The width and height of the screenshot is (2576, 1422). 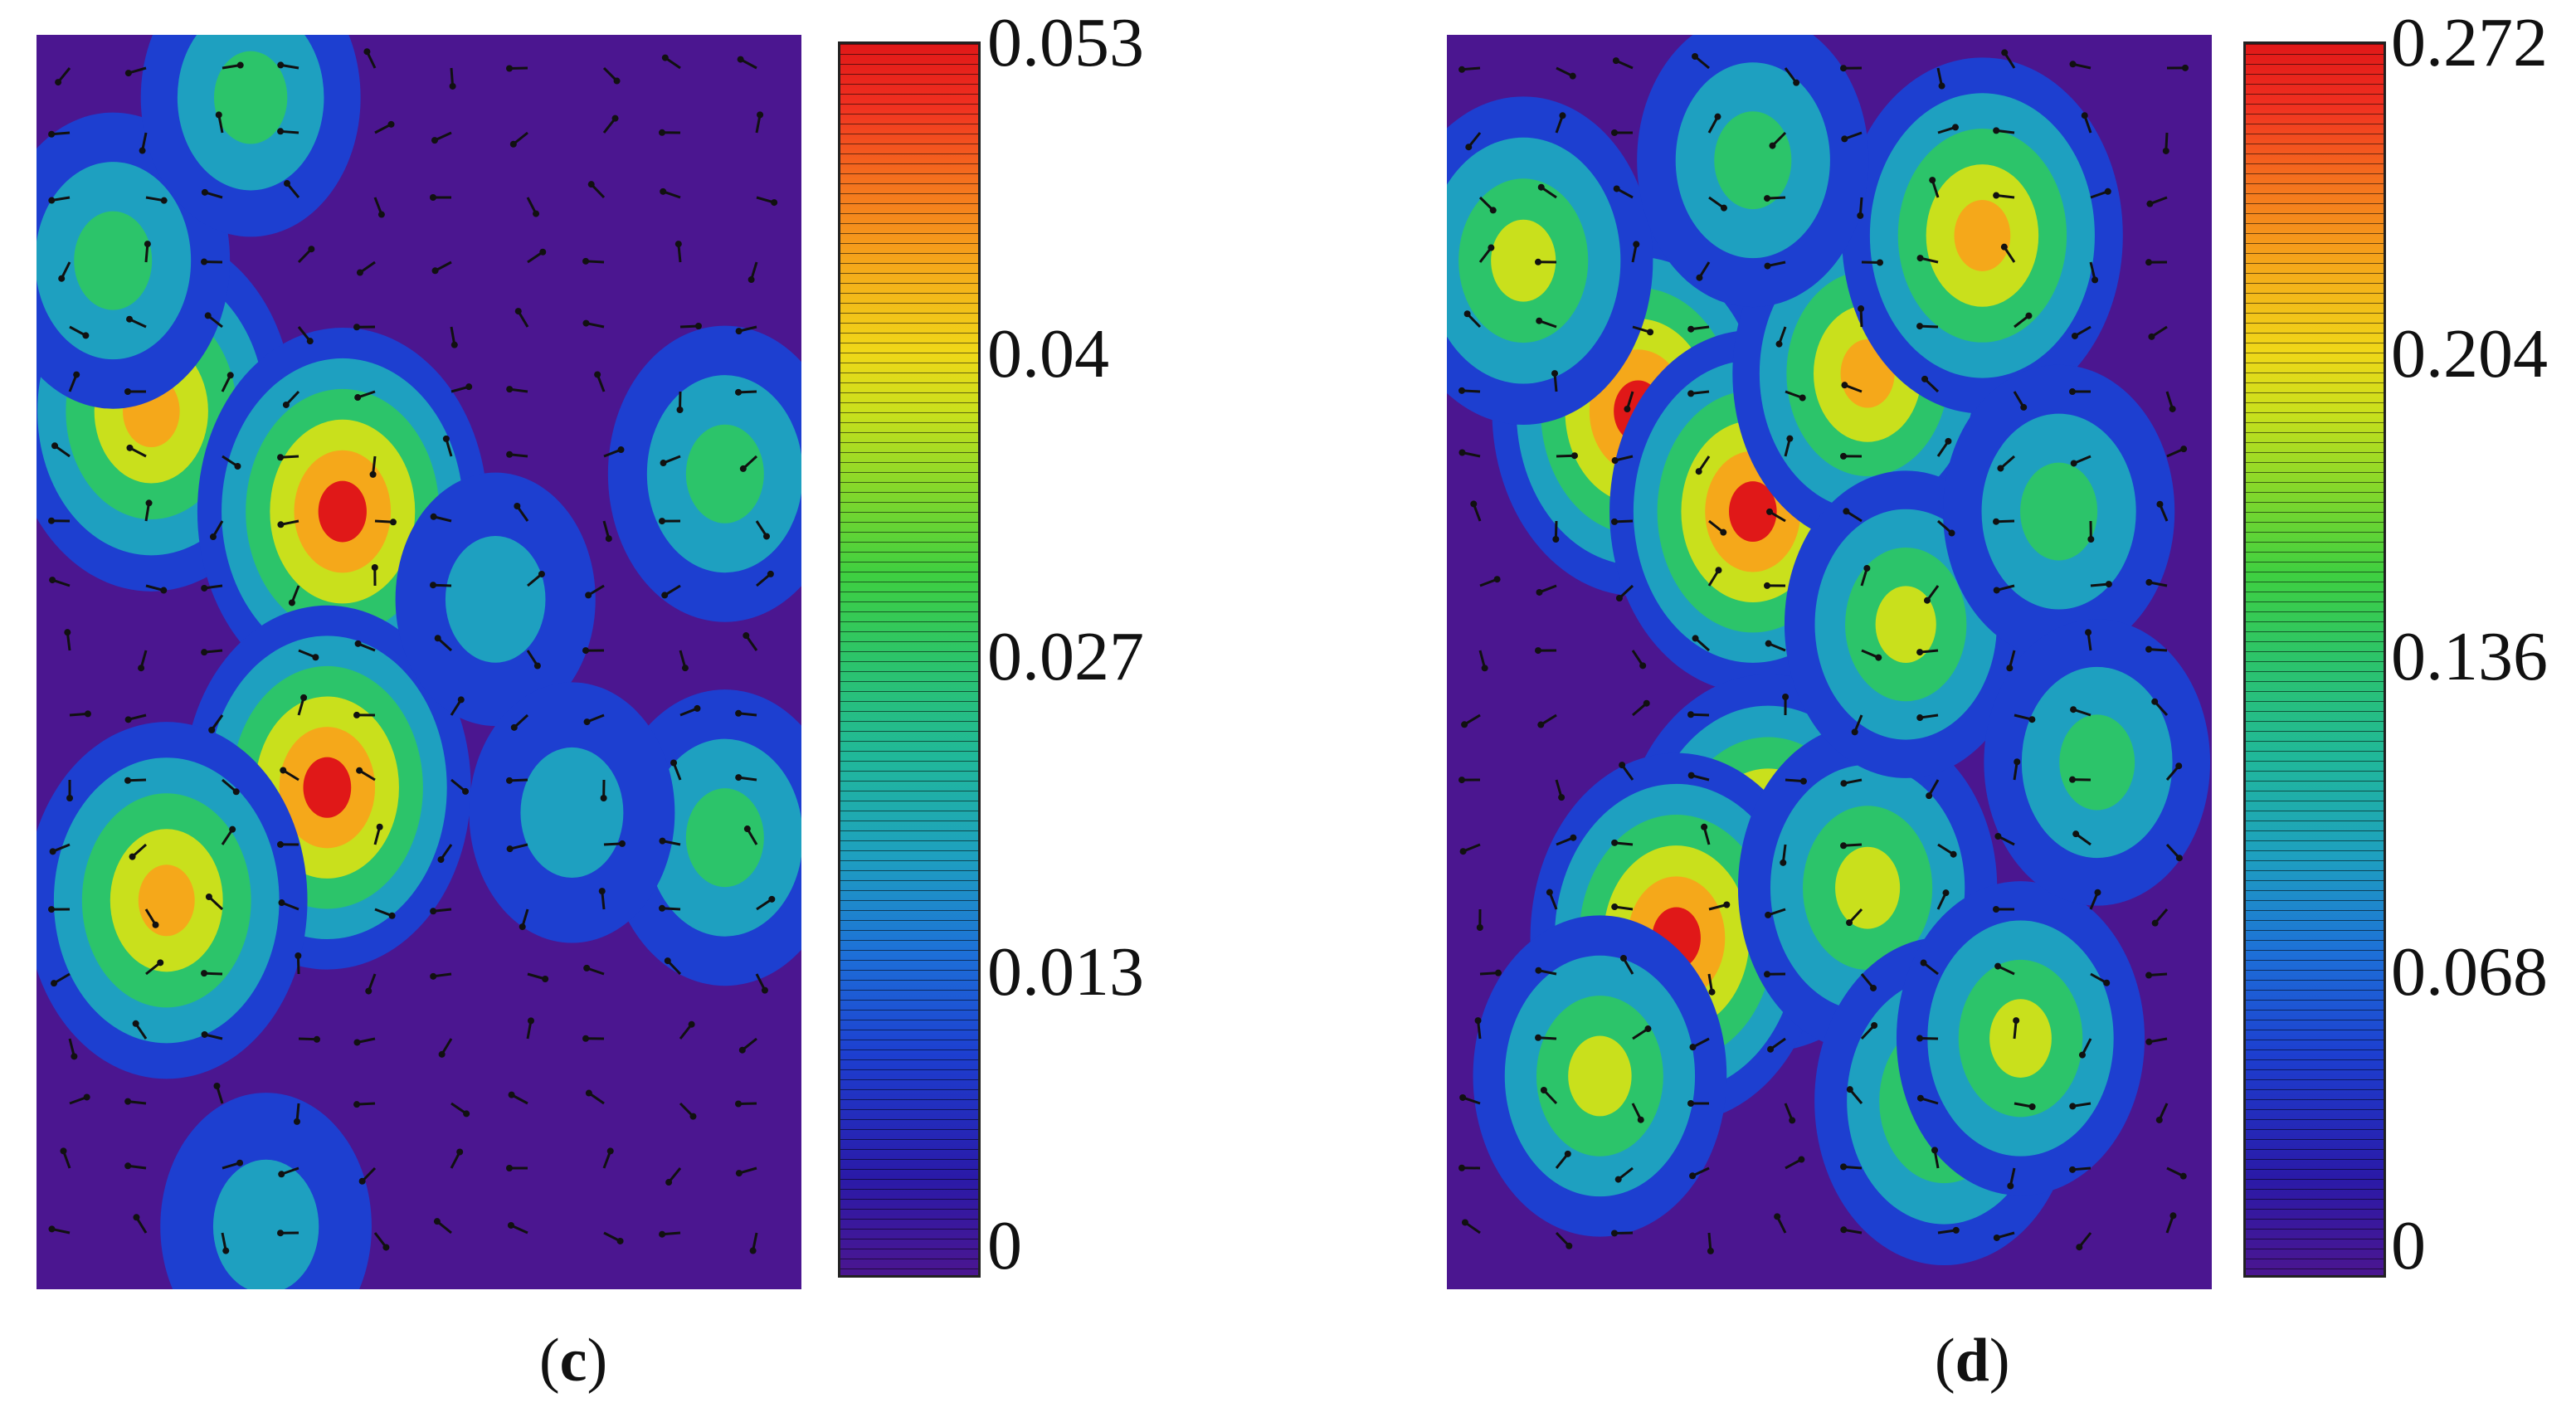 I want to click on colorbar-c-tick-4: 0.013, so click(x=1065, y=971).